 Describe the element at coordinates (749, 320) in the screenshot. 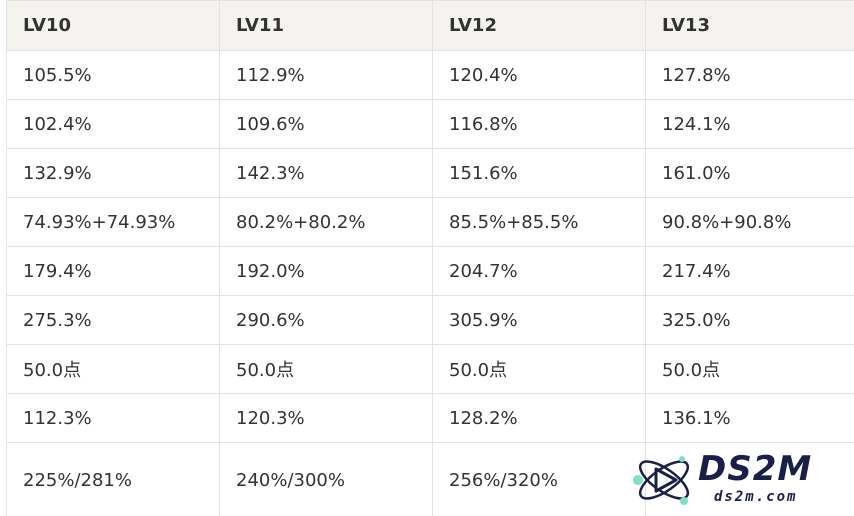

I see `table-cell: 325.0%` at that location.